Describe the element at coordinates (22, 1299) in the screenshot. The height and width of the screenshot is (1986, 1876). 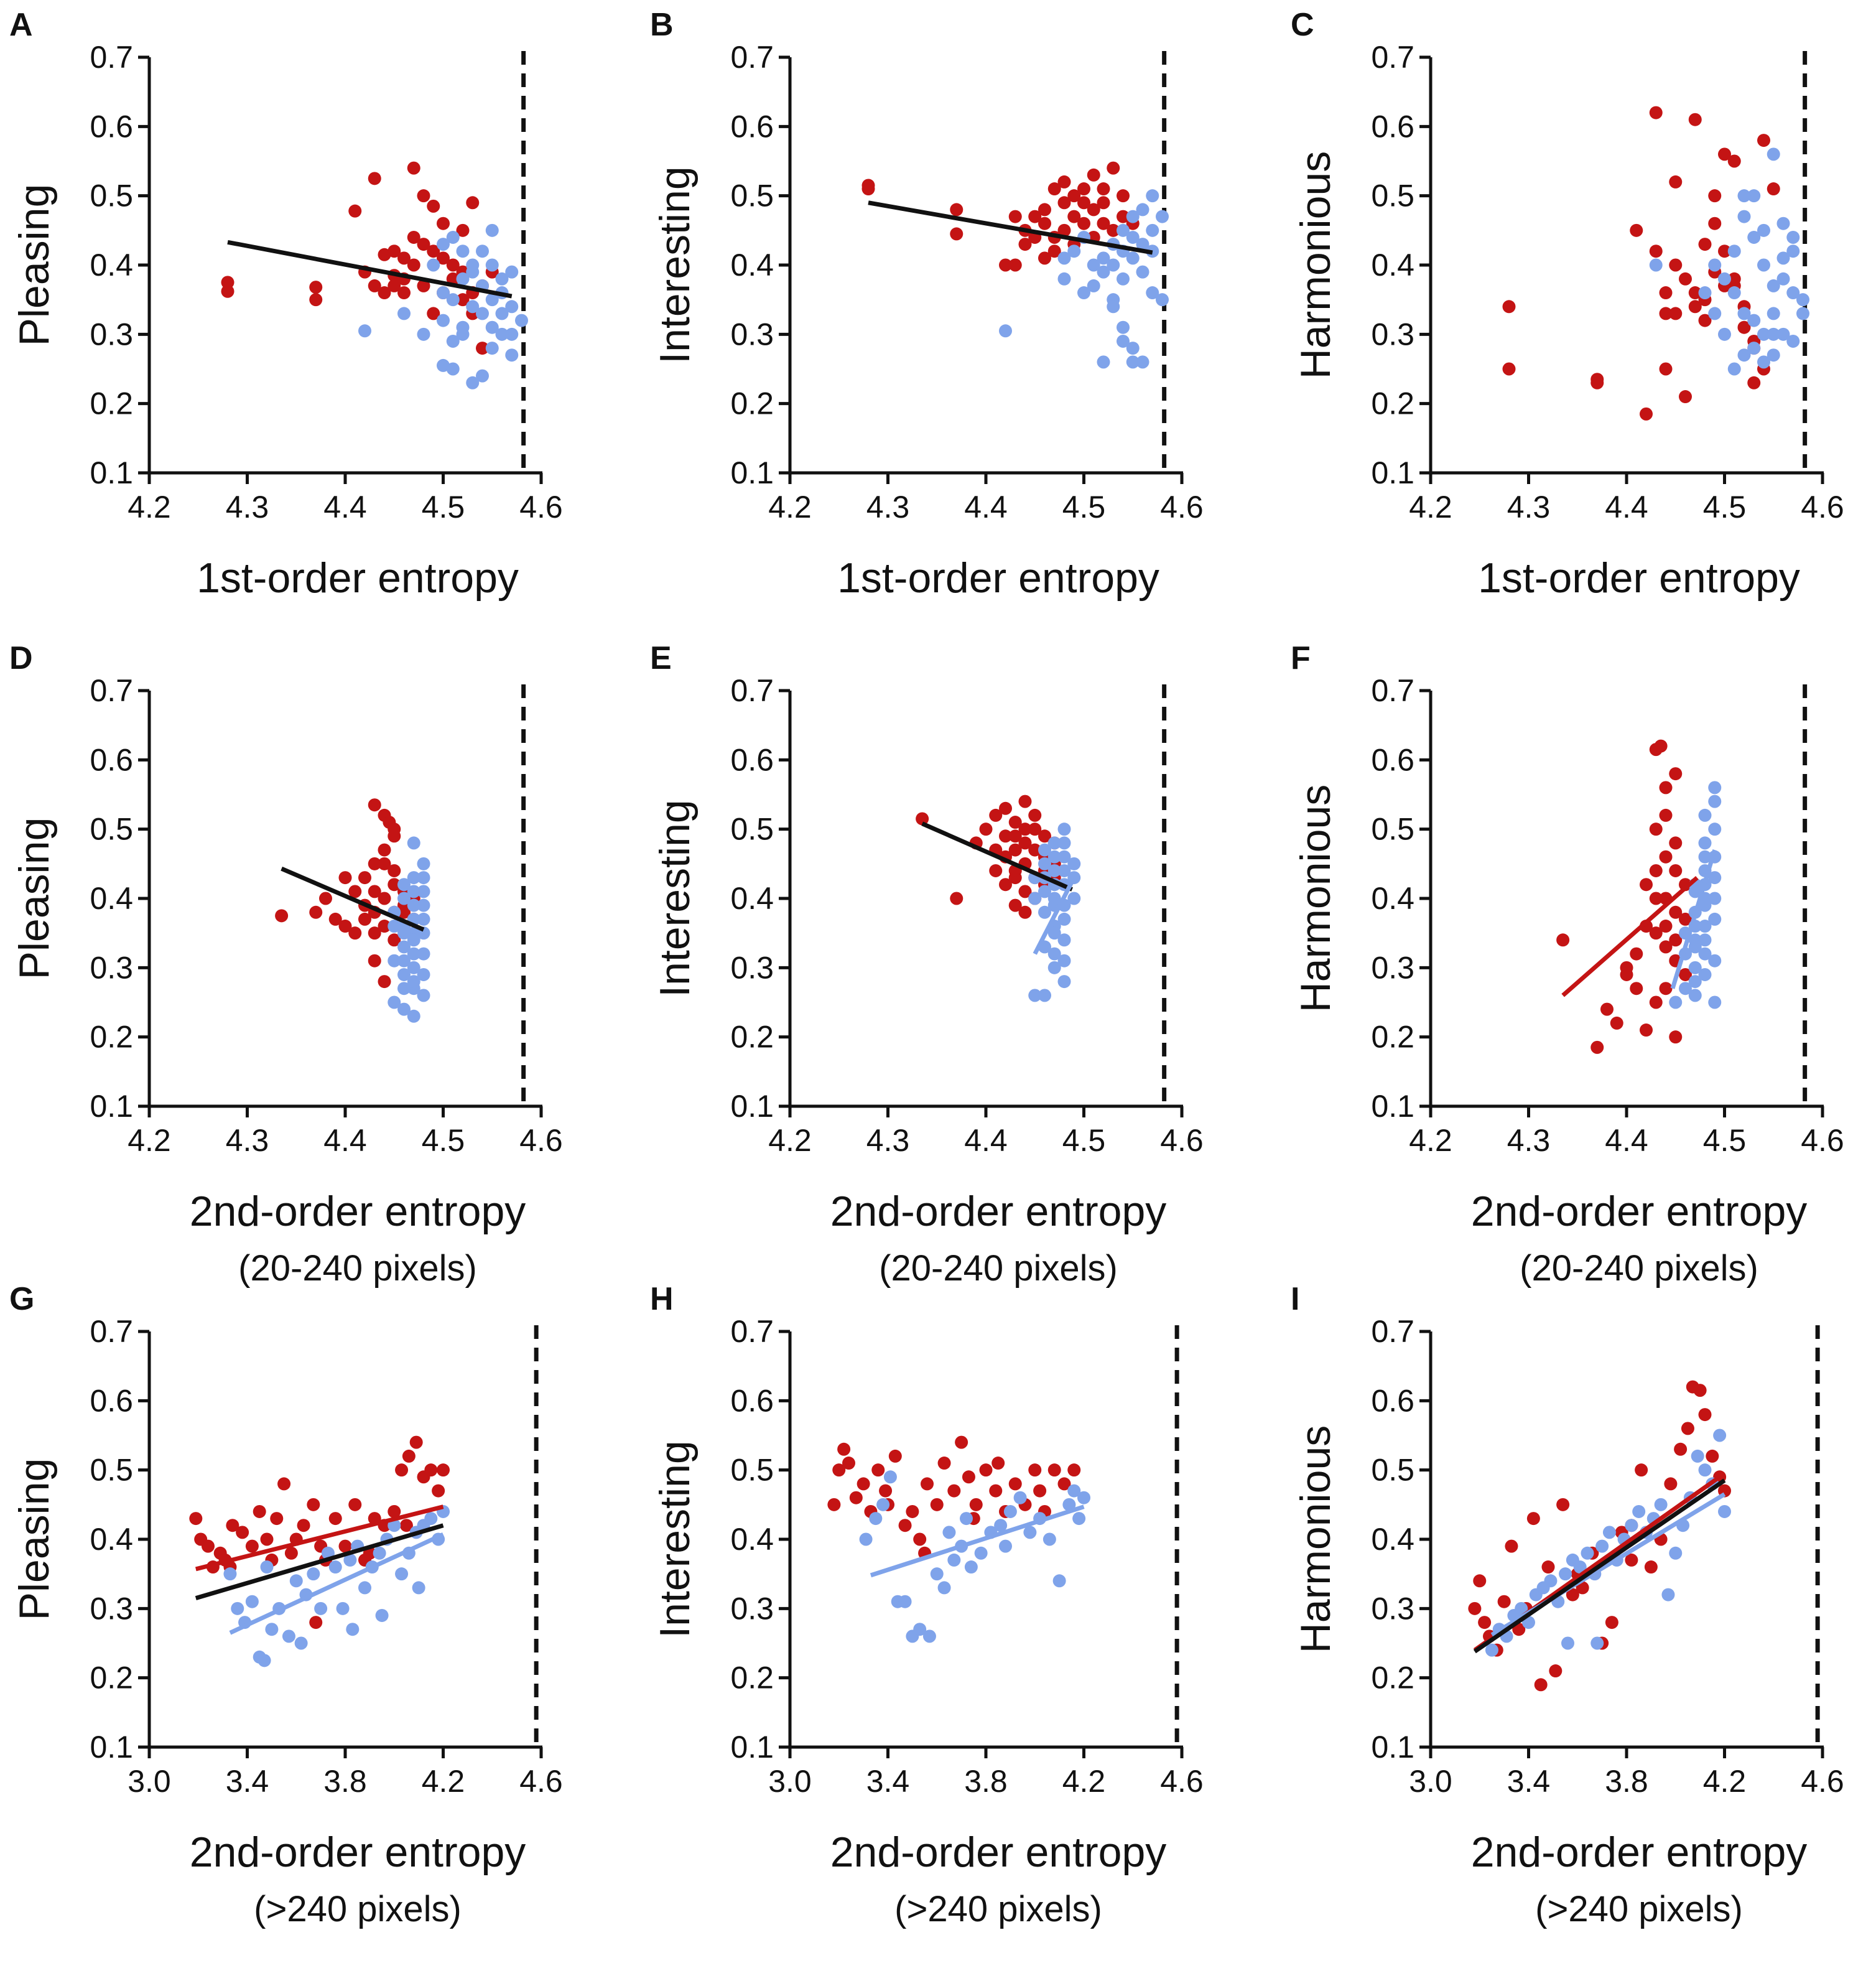
I see `panel-letter: G` at that location.